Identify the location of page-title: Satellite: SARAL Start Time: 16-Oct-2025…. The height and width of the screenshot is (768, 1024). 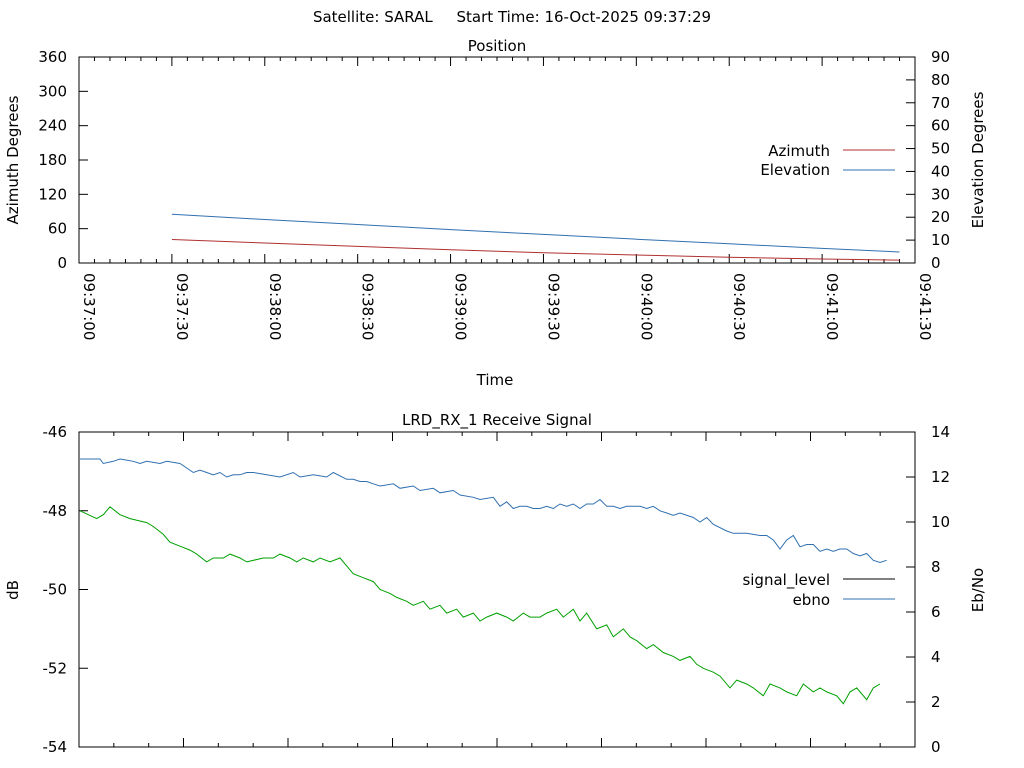
(512, 17).